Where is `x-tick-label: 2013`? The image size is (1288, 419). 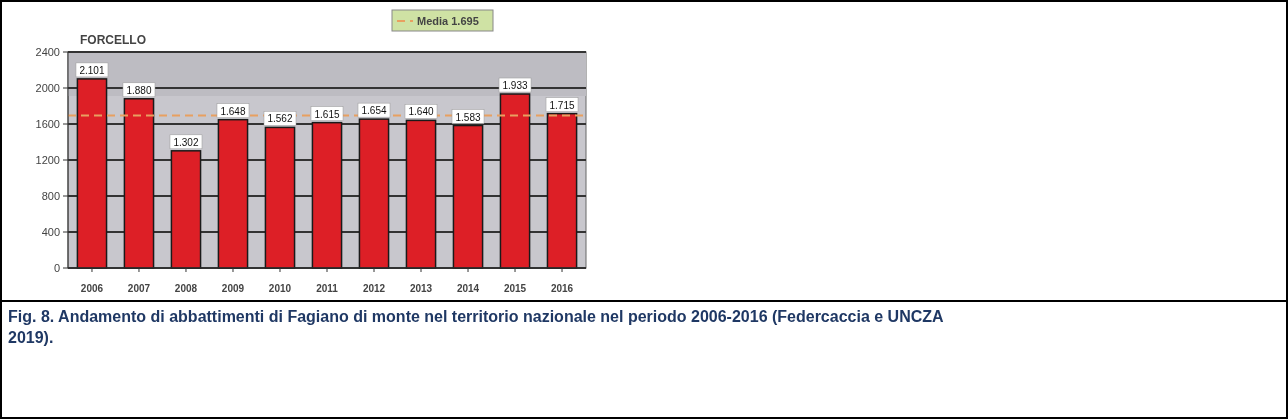 x-tick-label: 2013 is located at coordinates (421, 288).